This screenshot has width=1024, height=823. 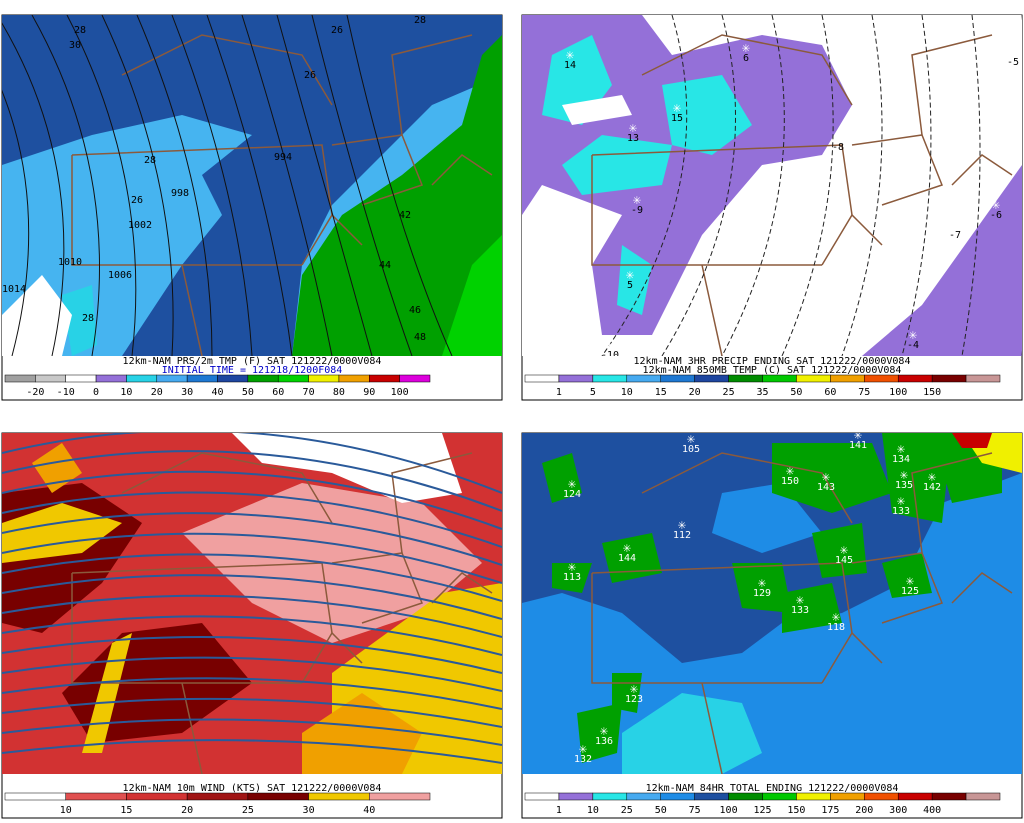 I want to click on colorbar-label: 15, so click(x=126, y=810).